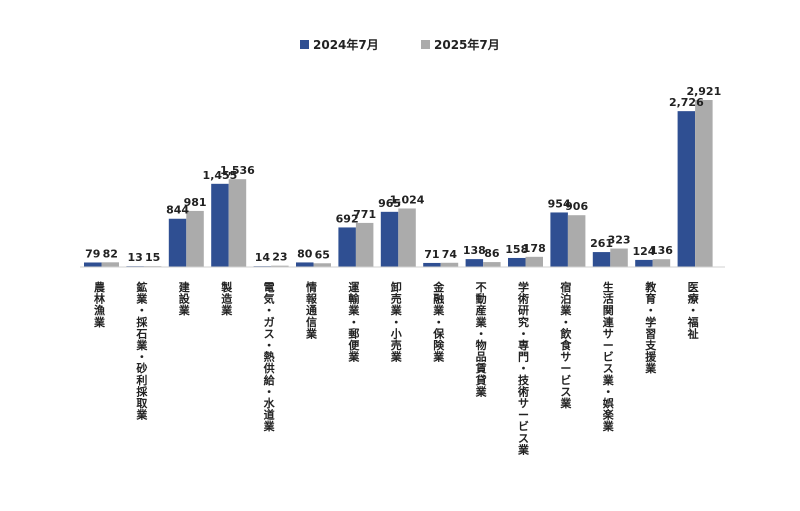 Image resolution: width=800 pixels, height=511 pixels. I want to click on category-label-6: 情報通信業, so click(311, 310).